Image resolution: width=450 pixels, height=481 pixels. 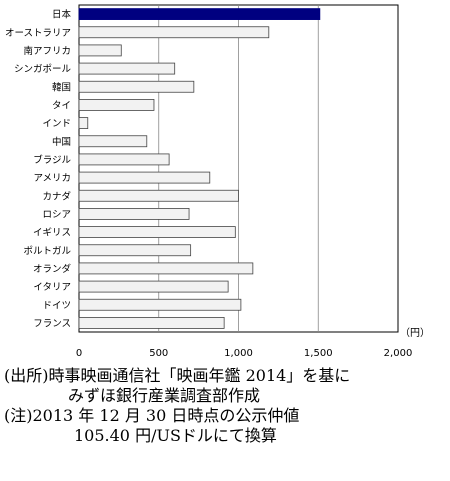 I want to click on source-note: (出所)時事映画通信社「映画年鑑 2014」を基に, so click(x=227, y=376).